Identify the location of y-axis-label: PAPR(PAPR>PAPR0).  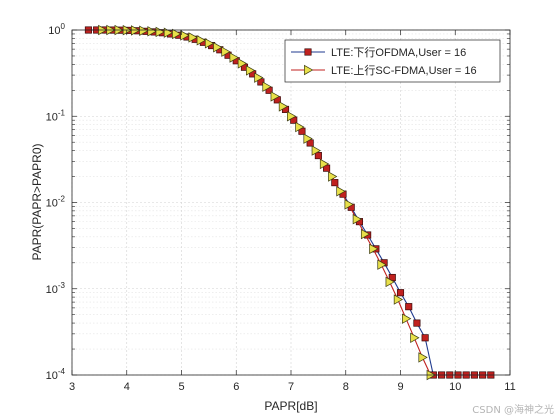
(37, 201).